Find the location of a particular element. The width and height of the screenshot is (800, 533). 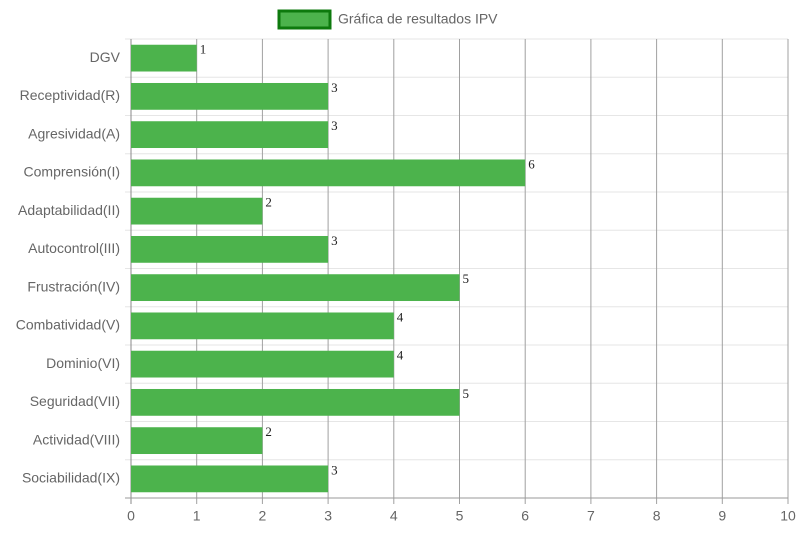

y-tick-label: Receptividad(R) is located at coordinates (70, 95).